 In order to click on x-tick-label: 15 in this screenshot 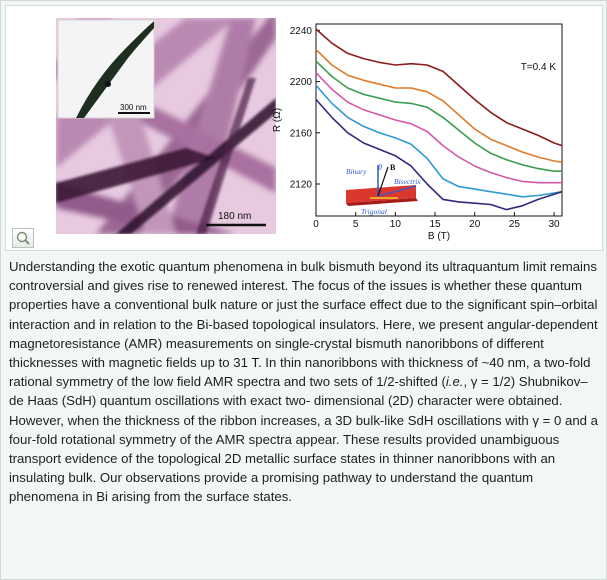, I will do `click(435, 224)`.